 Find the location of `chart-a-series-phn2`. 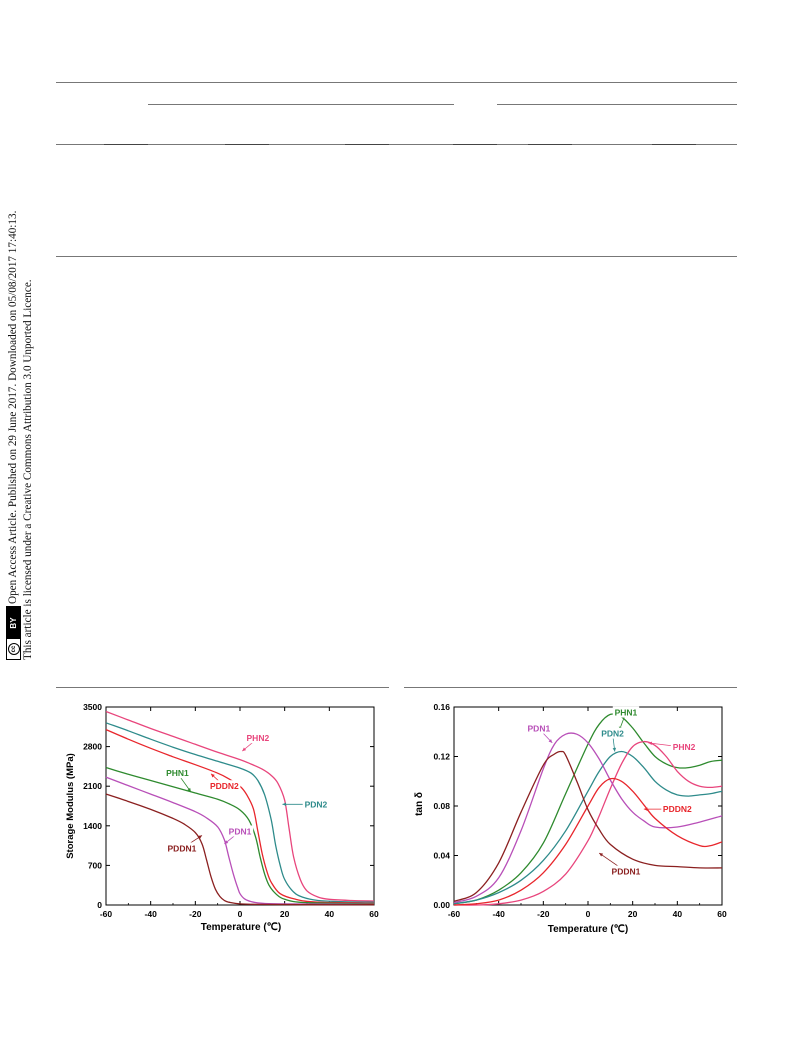

chart-a-series-phn2 is located at coordinates (240, 806).